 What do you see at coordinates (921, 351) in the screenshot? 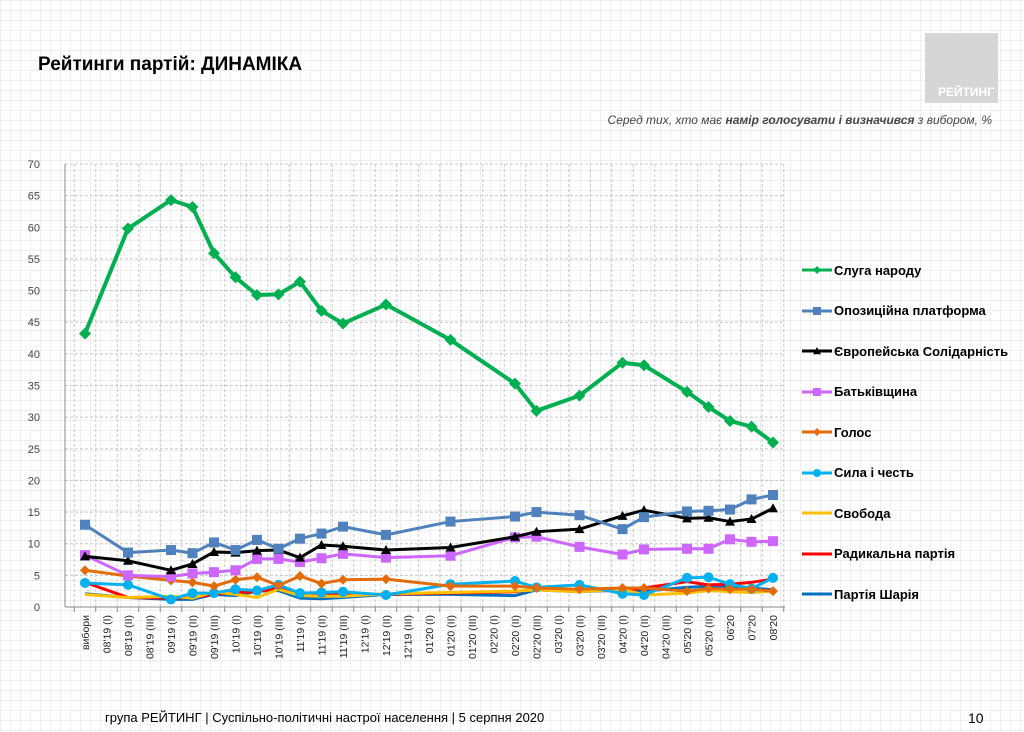
I see `legend-label: Європейська Солідарність` at bounding box center [921, 351].